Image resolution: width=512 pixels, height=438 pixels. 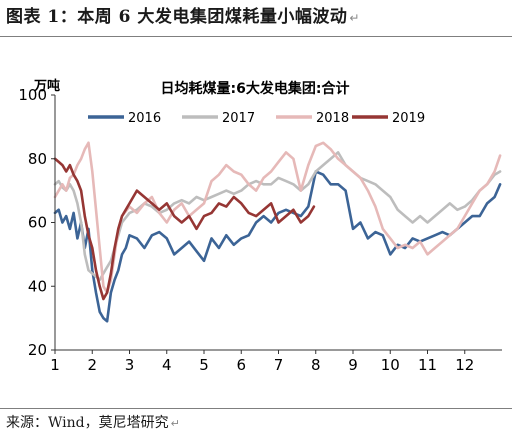 I want to click on figure-source: 来源：Wind，莫尼塔研究 ↵, so click(x=93, y=423).